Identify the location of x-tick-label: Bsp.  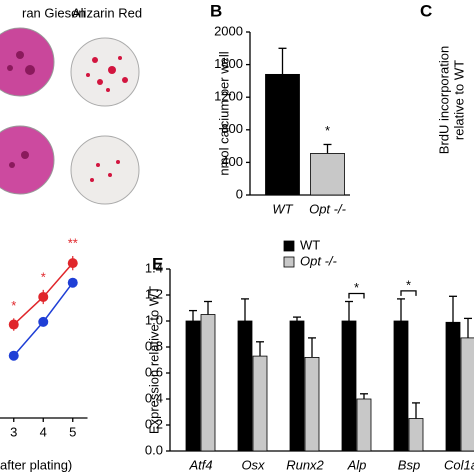
(409, 464).